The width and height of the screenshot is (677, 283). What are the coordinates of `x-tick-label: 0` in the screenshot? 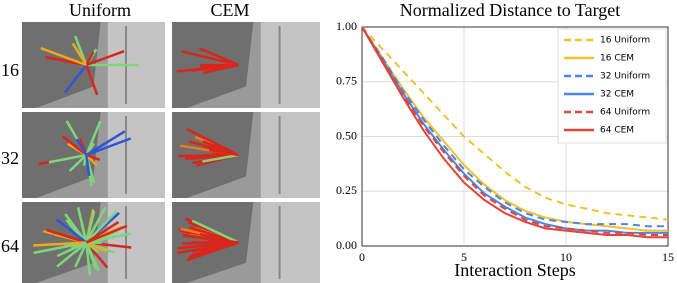 It's located at (362, 257).